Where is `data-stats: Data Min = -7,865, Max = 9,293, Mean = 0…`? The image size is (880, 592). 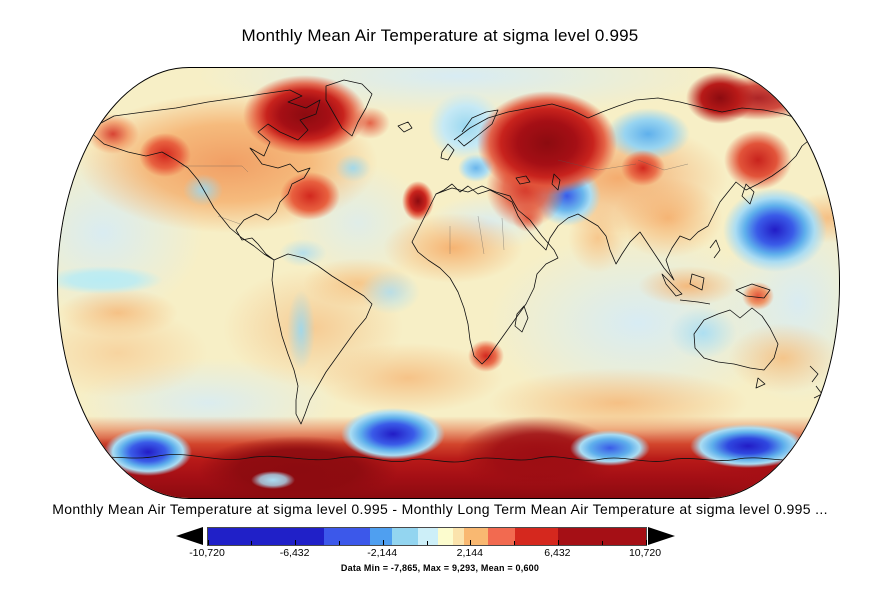
data-stats: Data Min = -7,865, Max = 9,293, Mean = 0… is located at coordinates (440, 568).